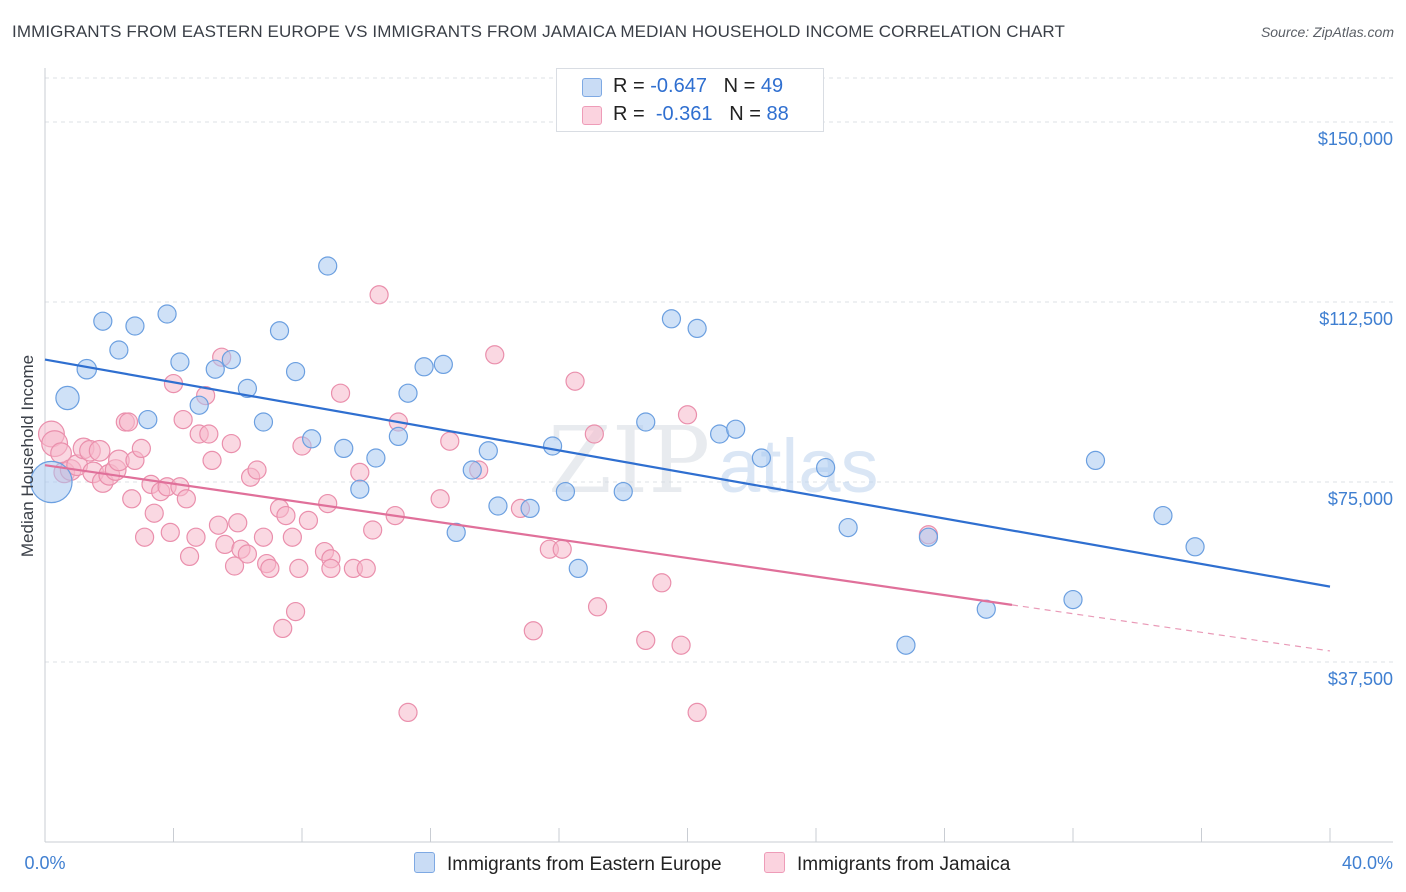 This screenshot has height=892, width=1406. I want to click on legend-r-value: -0.361, so click(684, 114).